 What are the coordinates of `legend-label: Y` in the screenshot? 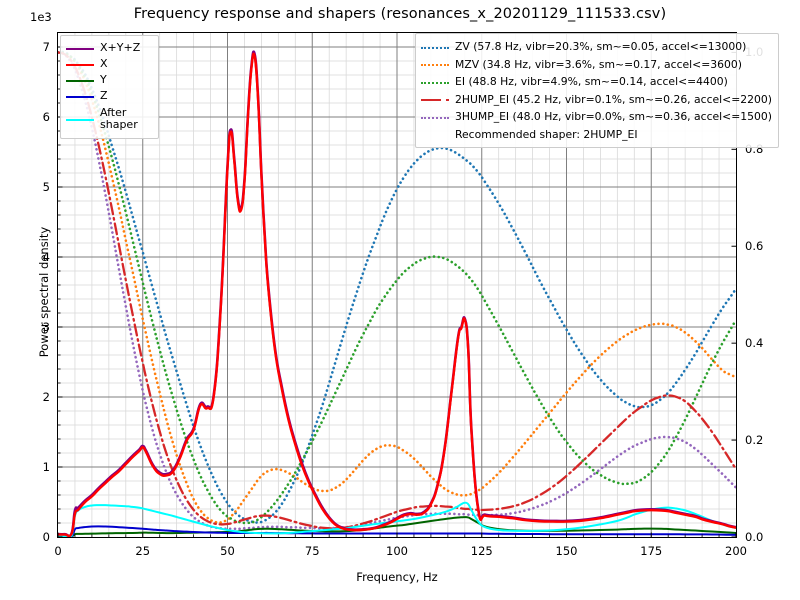 It's located at (103, 80).